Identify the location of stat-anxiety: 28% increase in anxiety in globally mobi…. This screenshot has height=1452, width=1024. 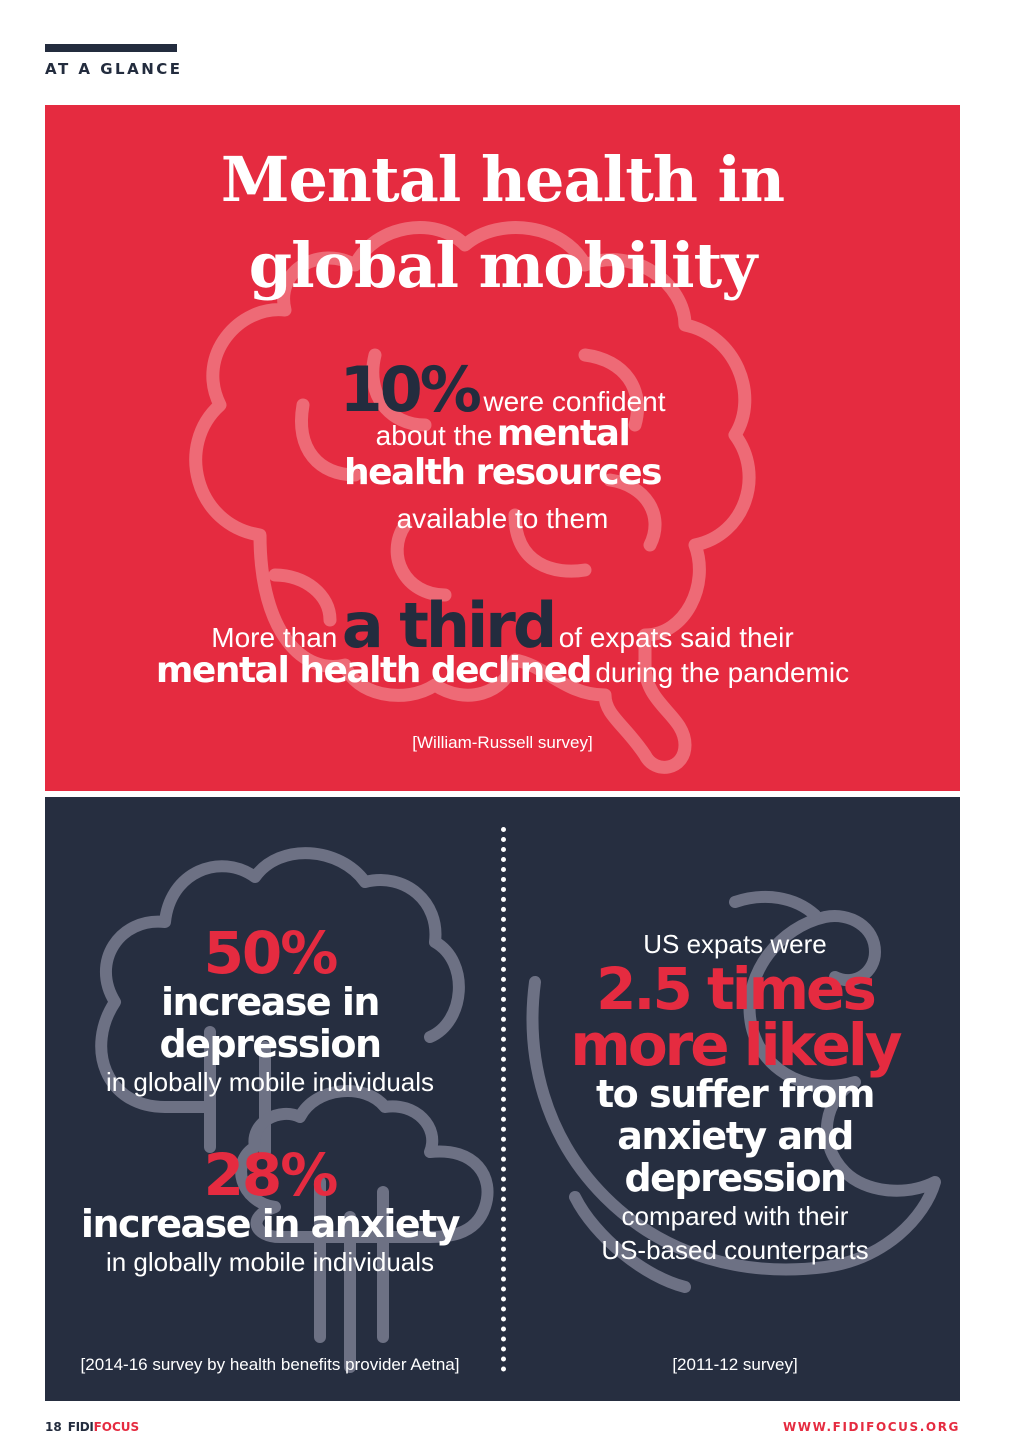
(270, 1210).